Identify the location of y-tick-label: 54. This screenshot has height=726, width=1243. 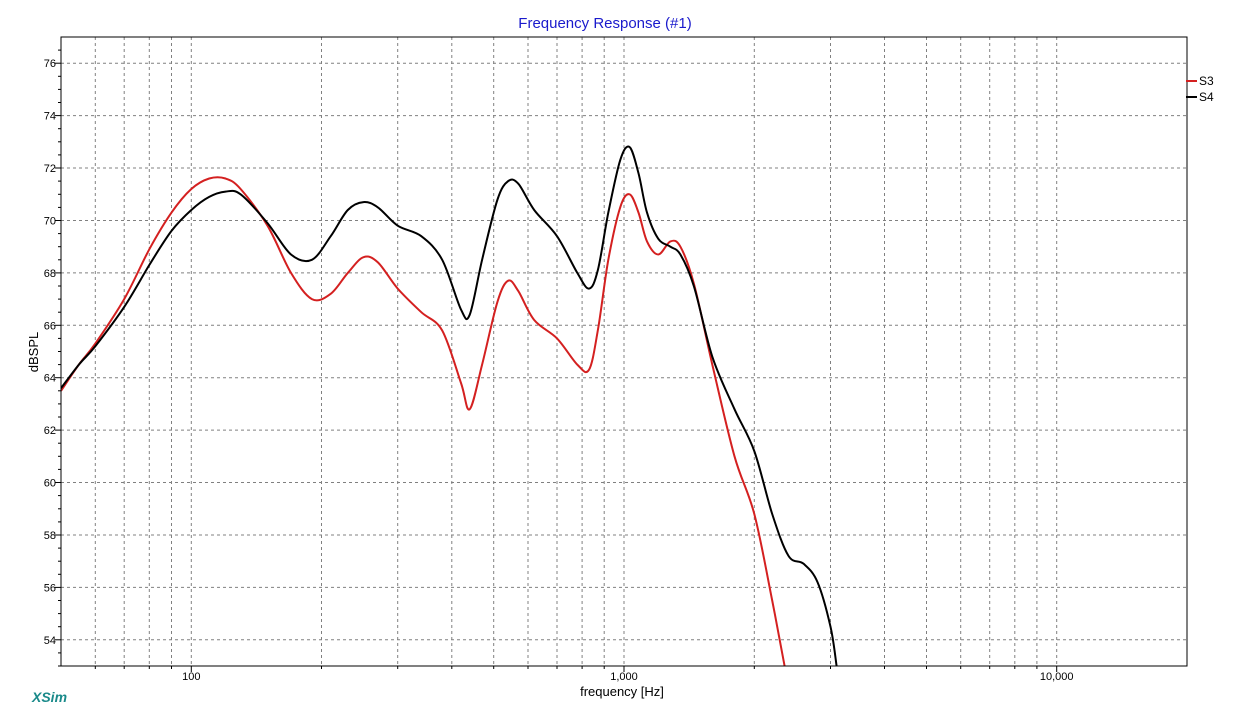
(50, 641).